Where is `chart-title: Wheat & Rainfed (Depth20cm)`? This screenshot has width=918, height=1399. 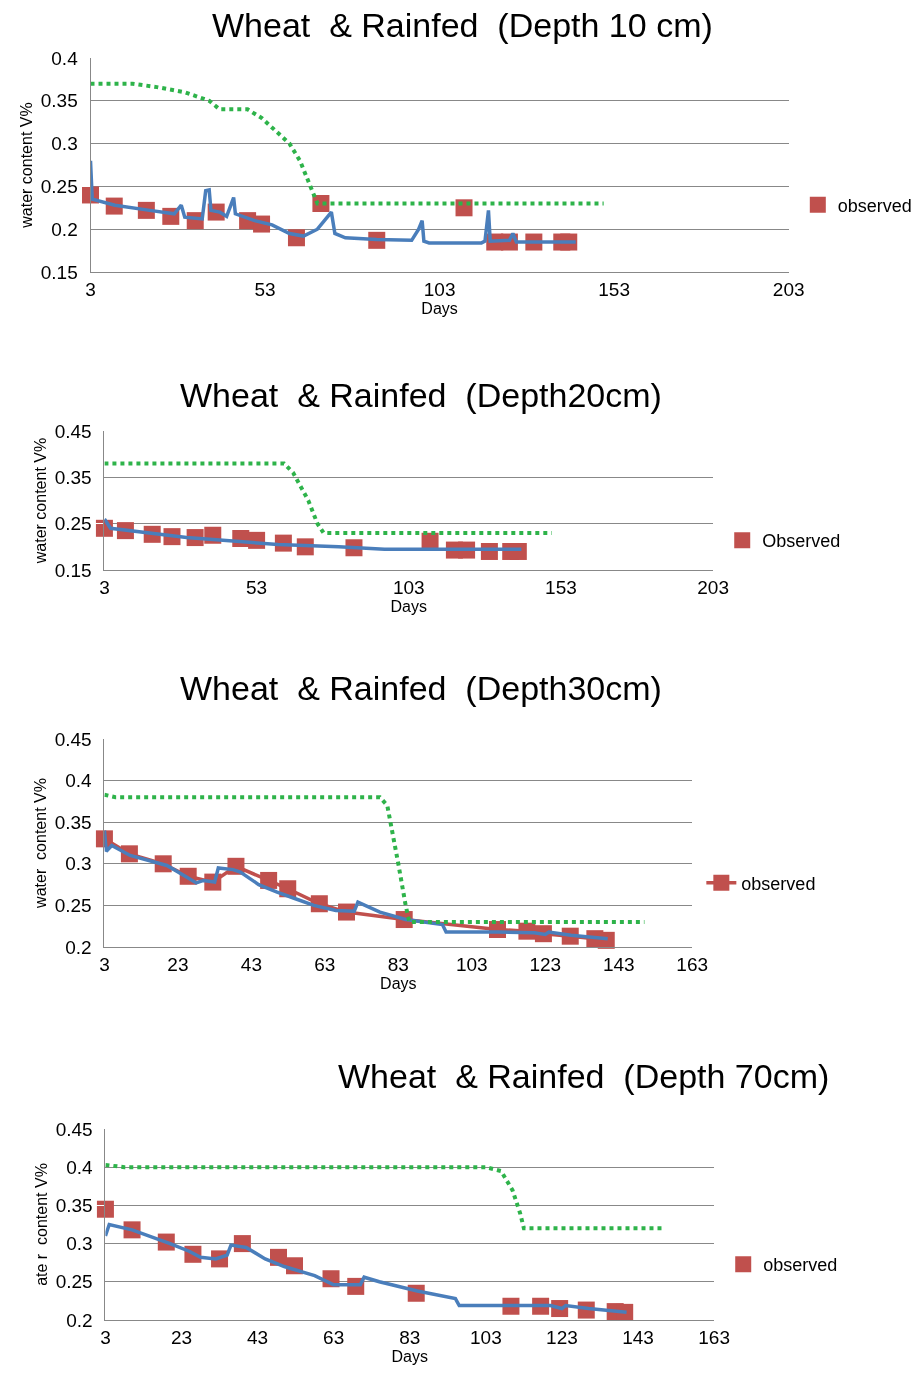 chart-title: Wheat & Rainfed (Depth20cm) is located at coordinates (421, 395).